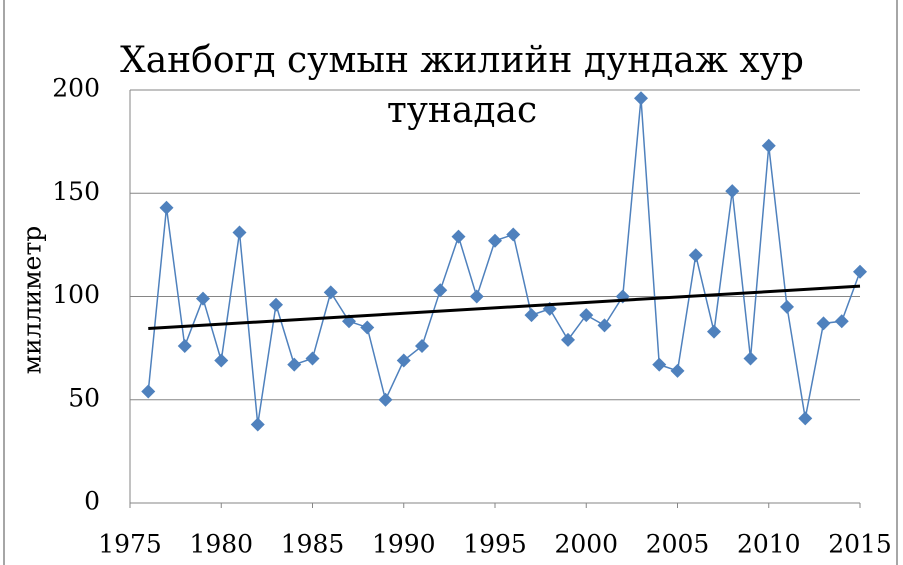 The image size is (903, 565). What do you see at coordinates (860, 544) in the screenshot?
I see `x-tick-label: 2015` at bounding box center [860, 544].